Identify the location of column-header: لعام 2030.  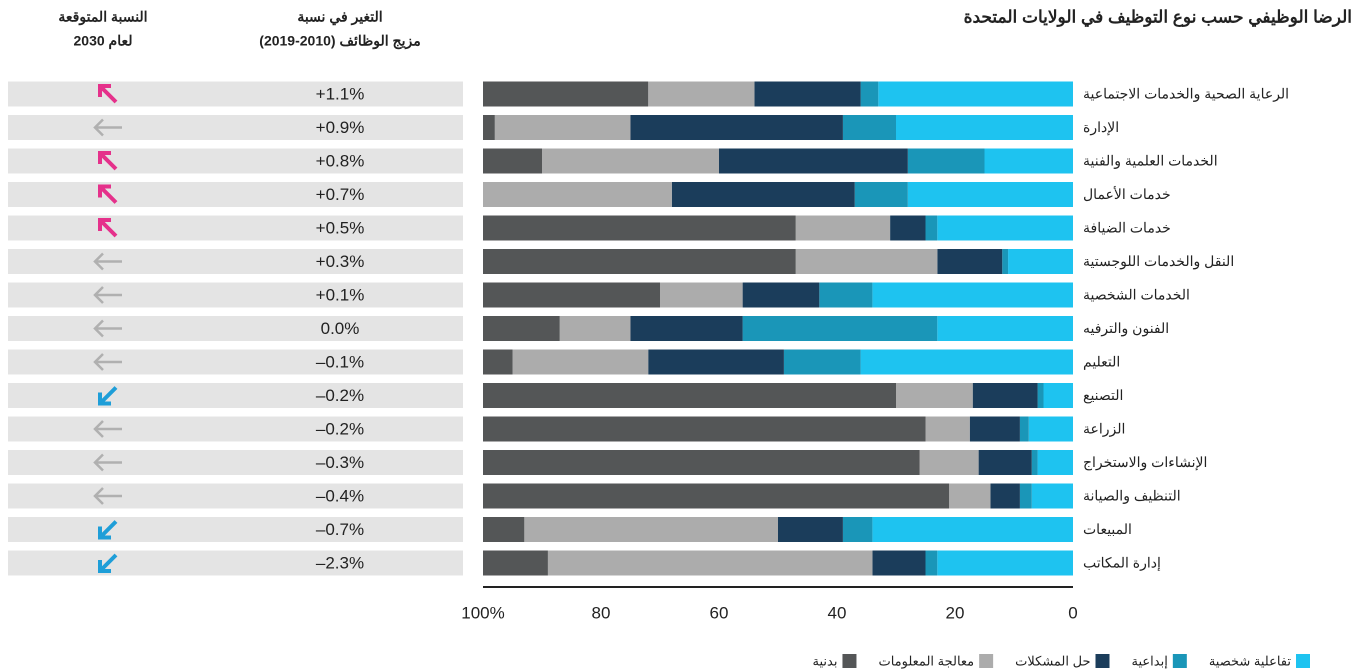
(103, 41).